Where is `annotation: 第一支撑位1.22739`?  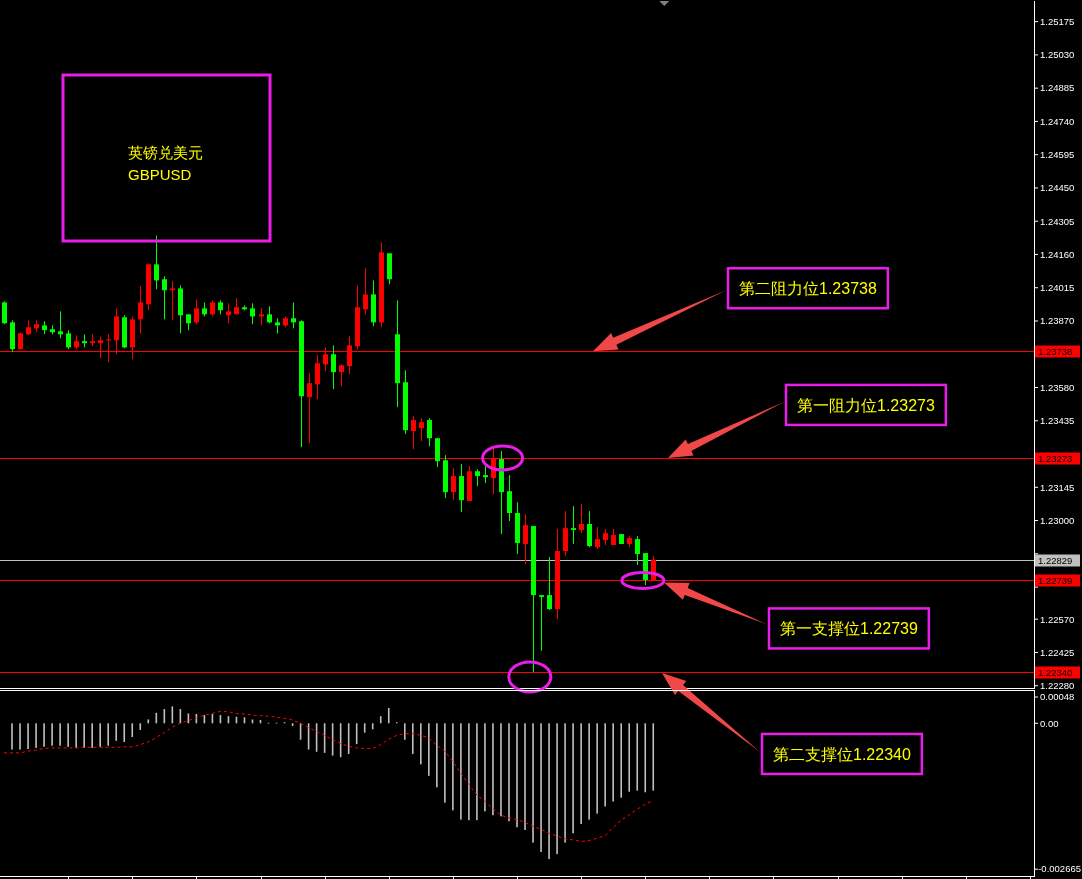
annotation: 第一支撑位1.22739 is located at coordinates (849, 629).